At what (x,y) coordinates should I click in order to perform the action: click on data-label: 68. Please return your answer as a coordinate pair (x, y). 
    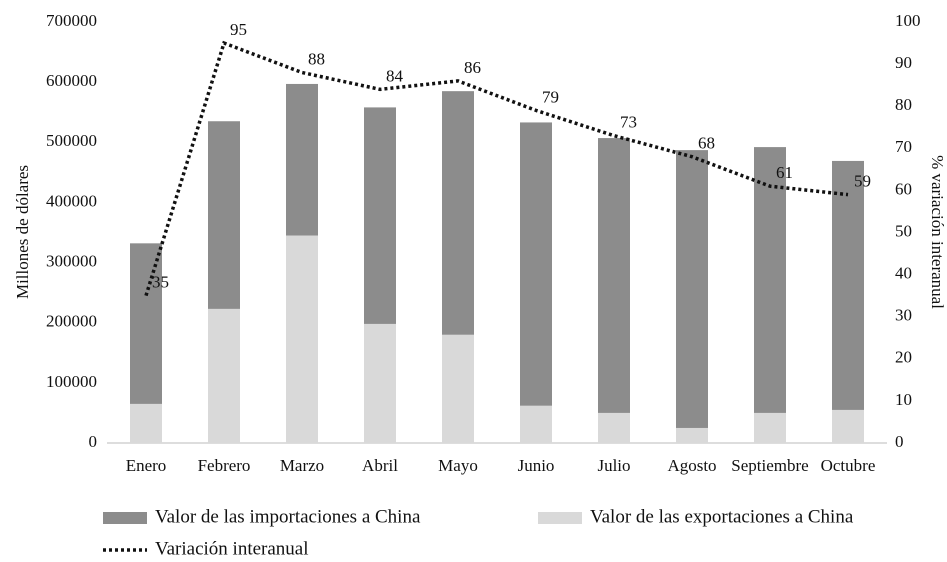
    Looking at the image, I should click on (706, 143).